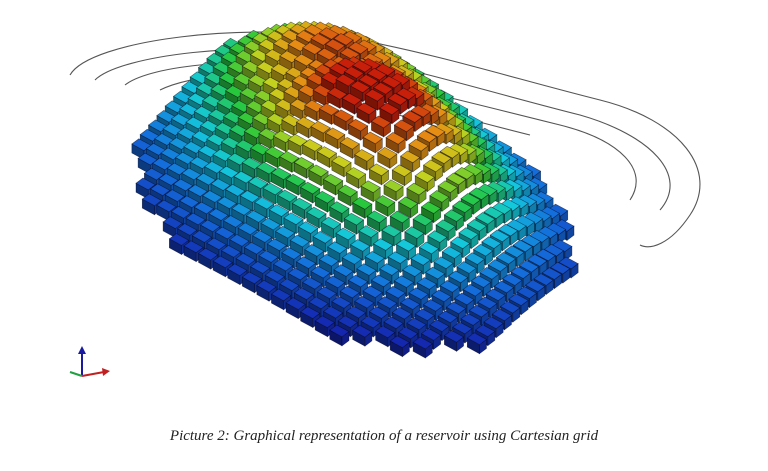 The width and height of the screenshot is (768, 471). I want to click on y-axis, so click(76, 374).